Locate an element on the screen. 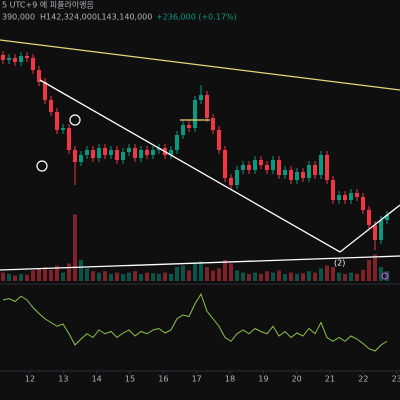 This screenshot has height=400, width=400. header-open: 390,000 is located at coordinates (18, 17).